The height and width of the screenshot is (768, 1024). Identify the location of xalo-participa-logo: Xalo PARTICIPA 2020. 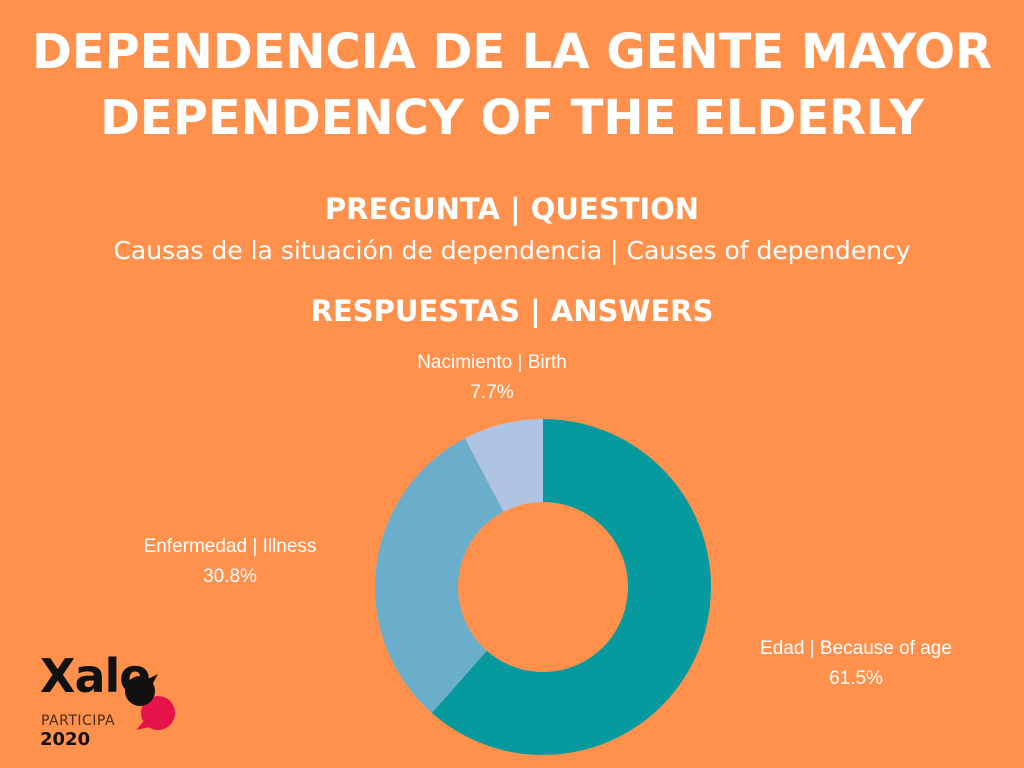
(115, 702).